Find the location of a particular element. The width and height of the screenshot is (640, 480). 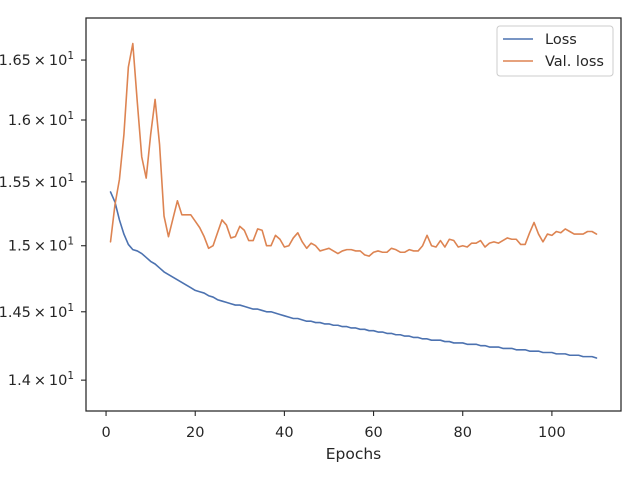

x-axis-ticks: 0 20 40 60 80 100 is located at coordinates (333, 426).